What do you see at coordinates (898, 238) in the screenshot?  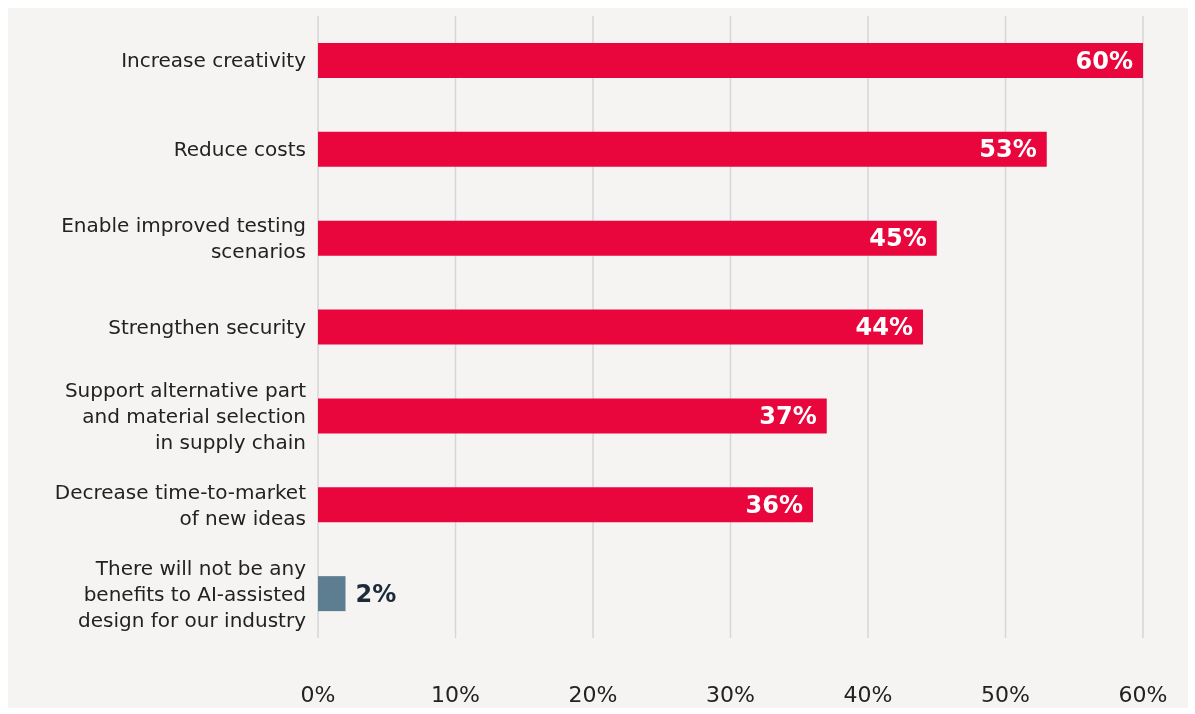 I see `data-label: 45%` at bounding box center [898, 238].